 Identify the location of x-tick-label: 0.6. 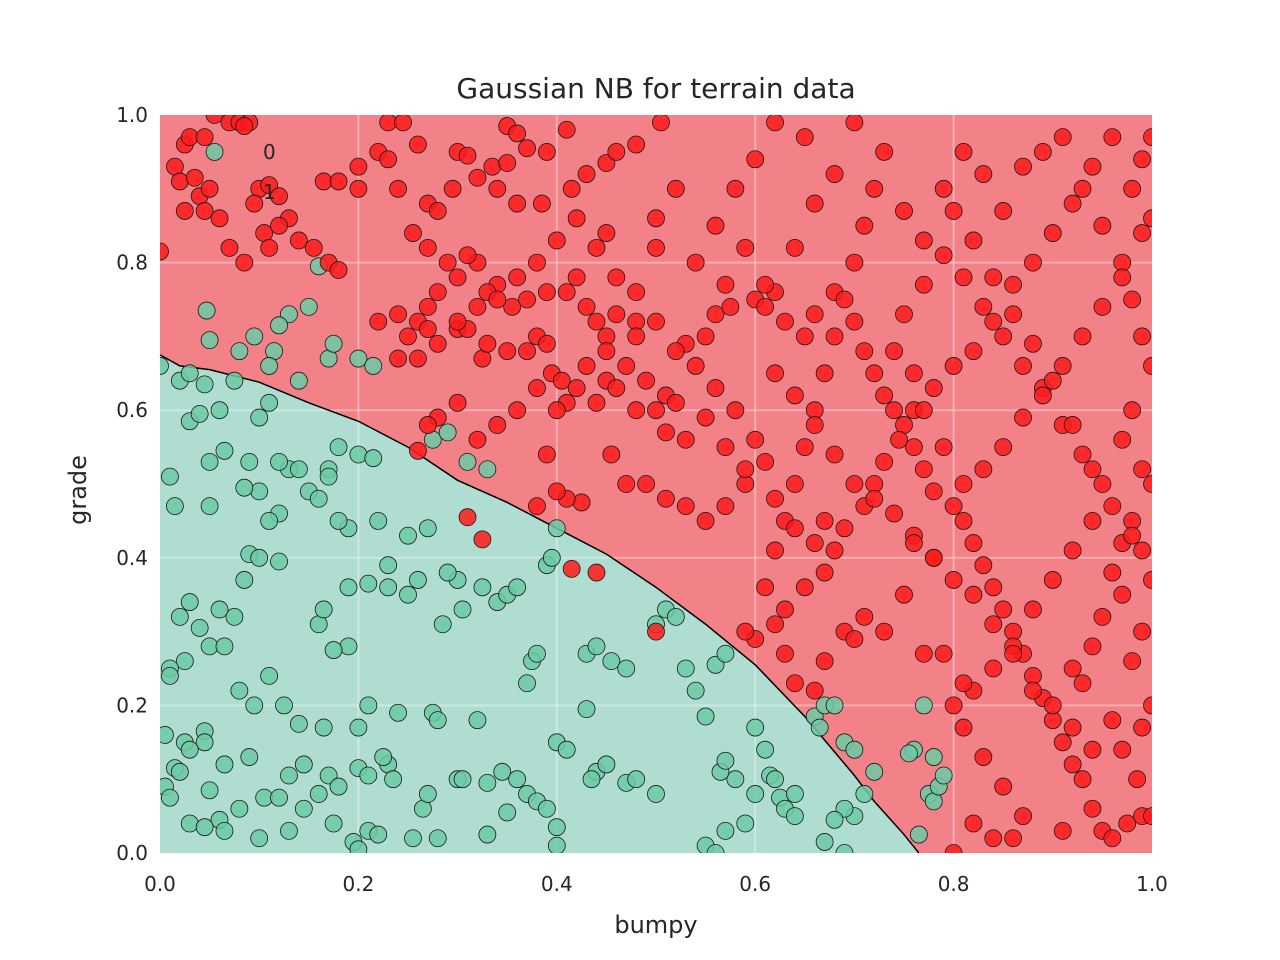
(755, 884).